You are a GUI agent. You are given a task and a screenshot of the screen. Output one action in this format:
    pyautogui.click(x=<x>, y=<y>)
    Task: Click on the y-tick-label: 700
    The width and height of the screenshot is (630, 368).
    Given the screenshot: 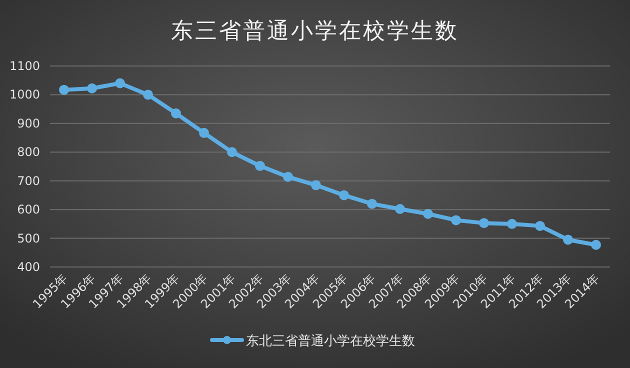 What is the action you would take?
    pyautogui.click(x=28, y=181)
    